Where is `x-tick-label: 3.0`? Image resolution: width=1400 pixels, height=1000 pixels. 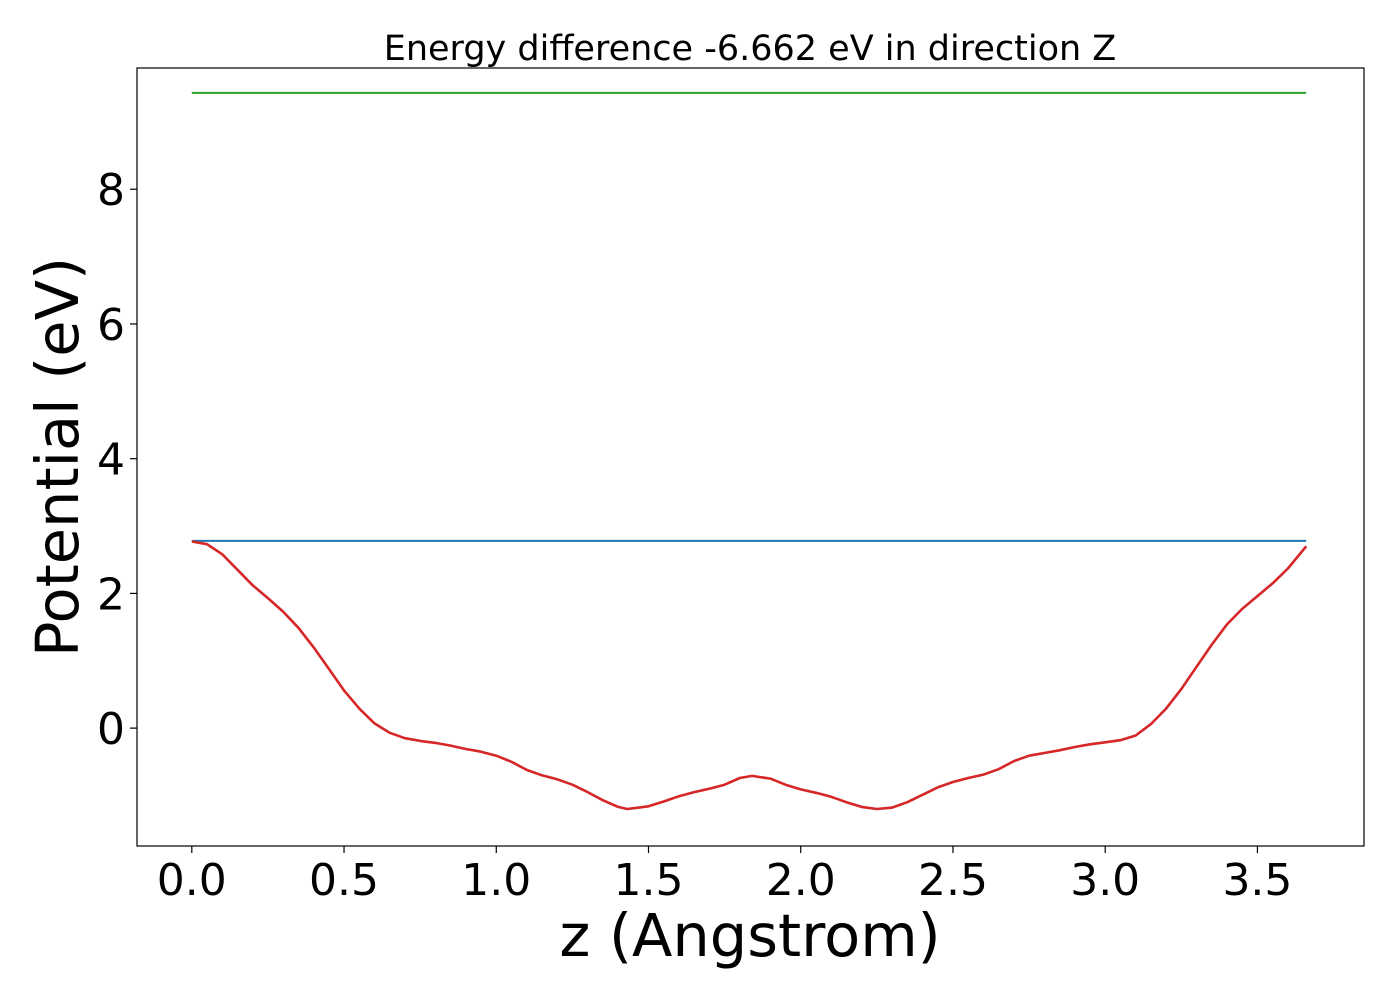
x-tick-label: 3.0 is located at coordinates (1105, 880).